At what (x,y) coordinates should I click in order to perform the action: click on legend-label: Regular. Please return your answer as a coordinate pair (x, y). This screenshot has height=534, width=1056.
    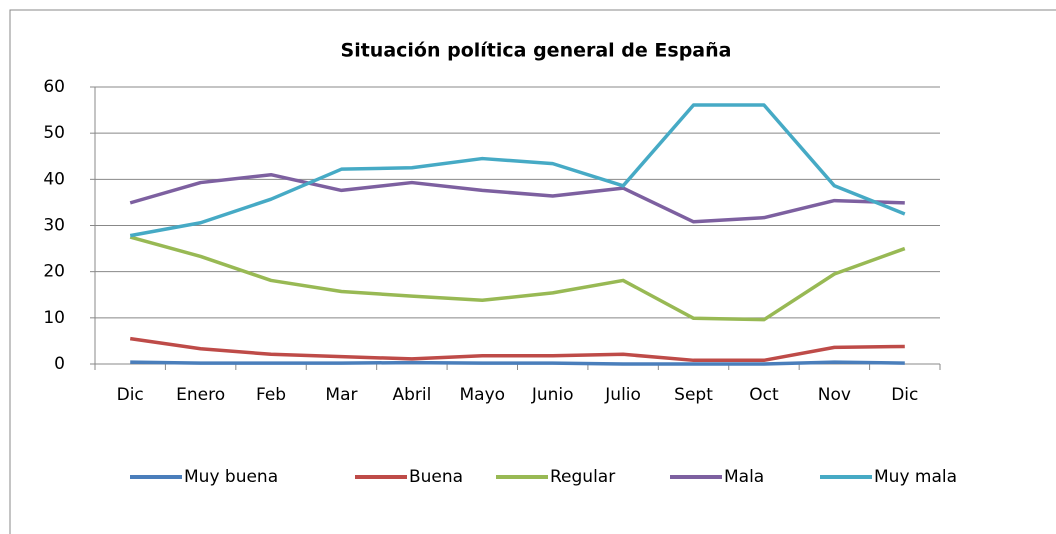
    Looking at the image, I should click on (582, 477).